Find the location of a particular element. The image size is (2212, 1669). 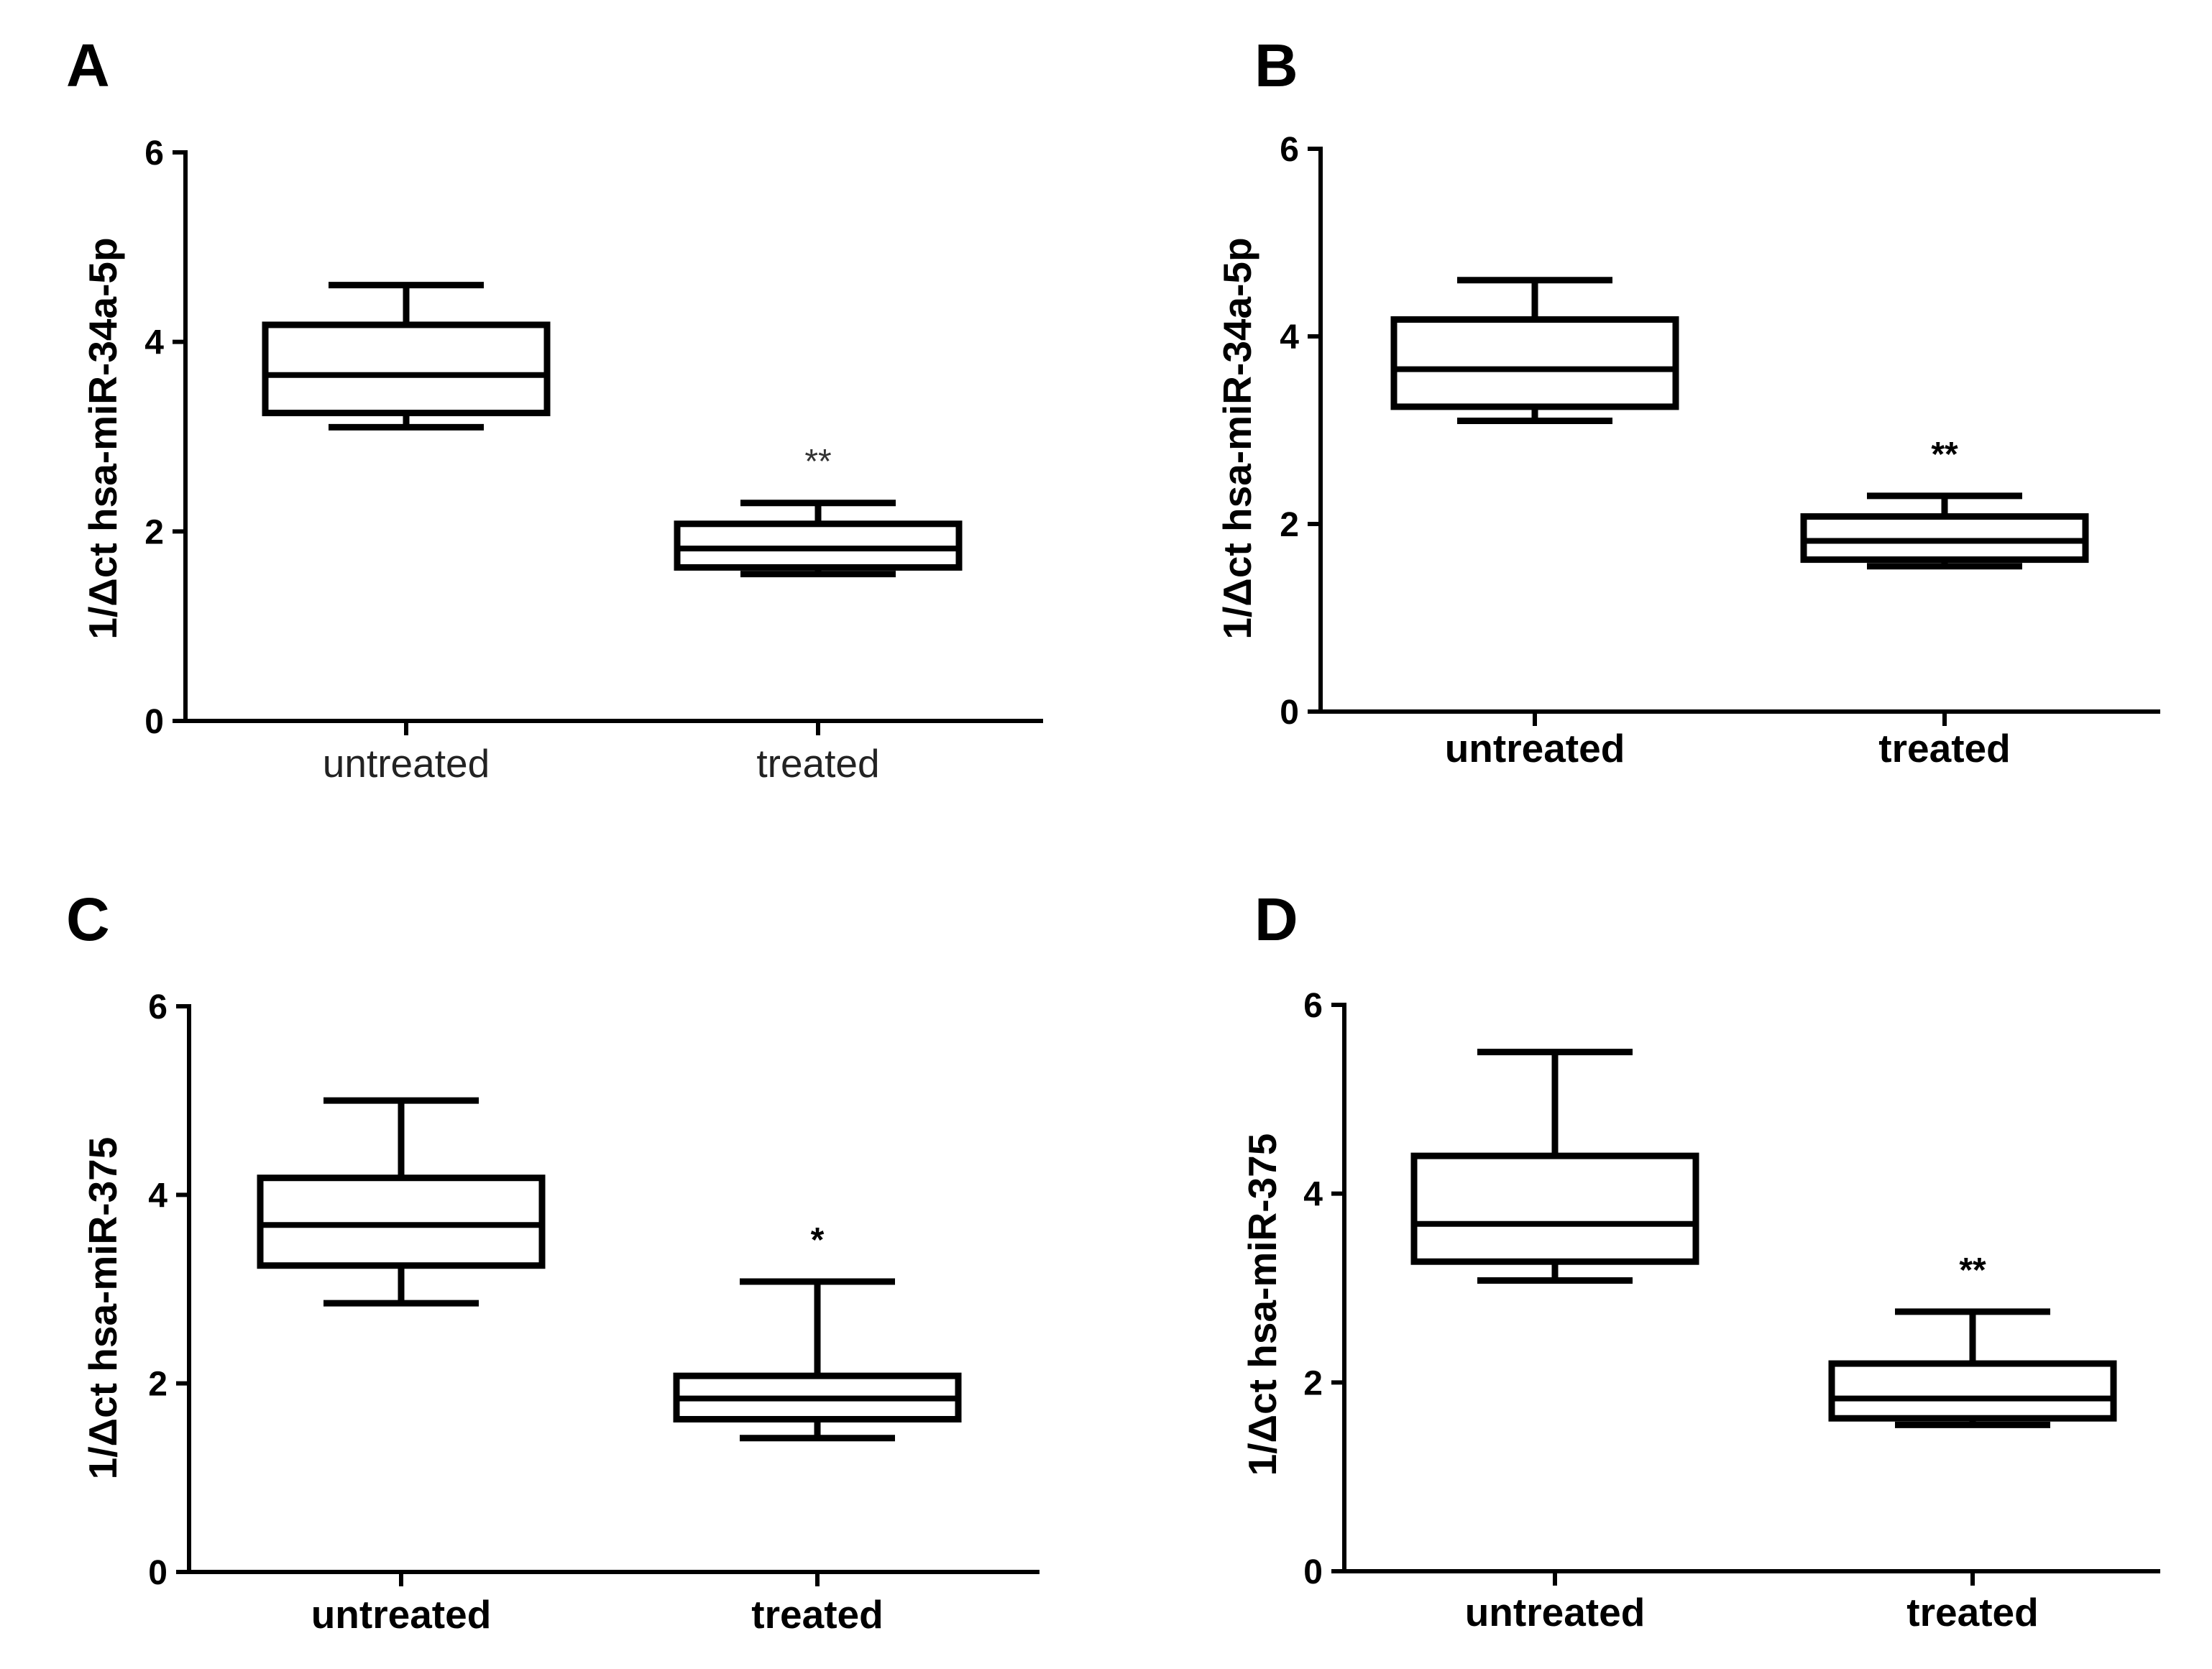

panel-label: B is located at coordinates (1276, 65).